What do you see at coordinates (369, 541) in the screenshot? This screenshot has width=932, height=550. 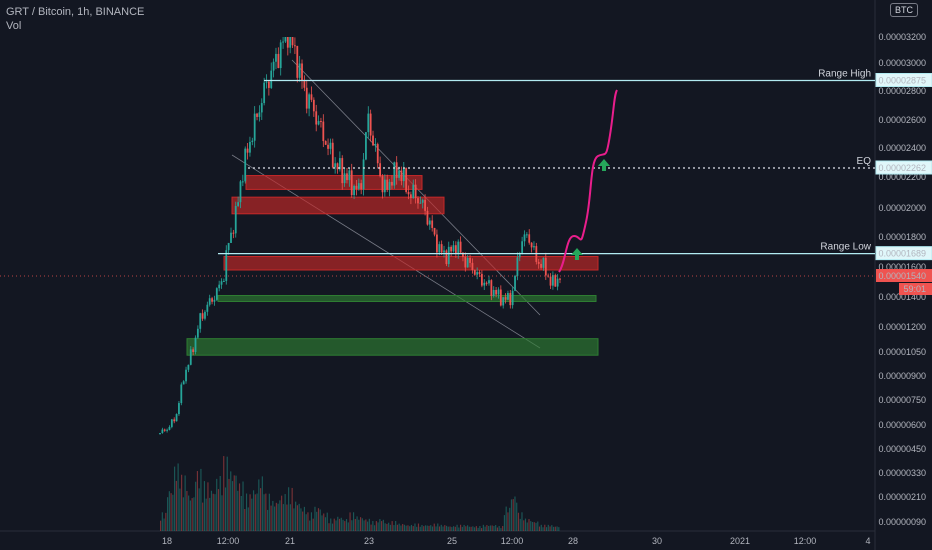 I see `x-tick-label: 23` at bounding box center [369, 541].